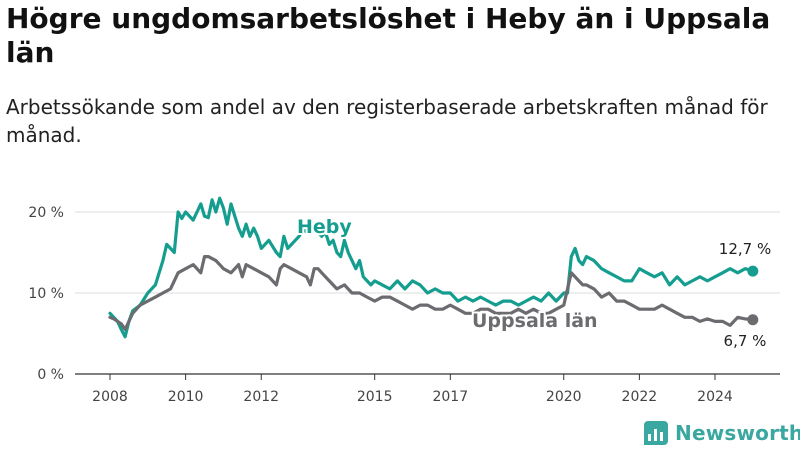 Image resolution: width=800 pixels, height=450 pixels. I want to click on series-line-uppsala, so click(431, 293).